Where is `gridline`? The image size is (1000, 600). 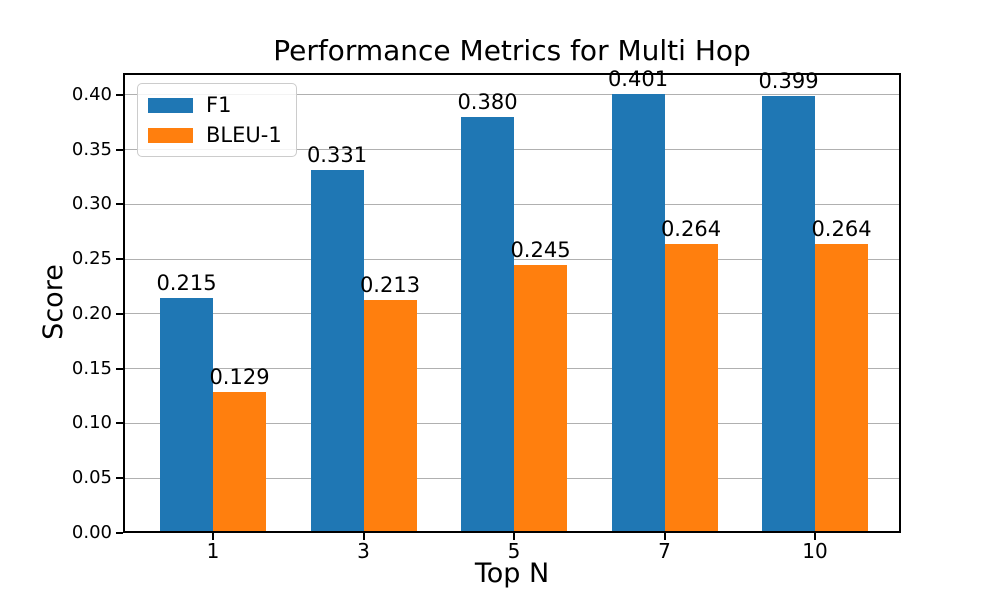 gridline is located at coordinates (512, 95).